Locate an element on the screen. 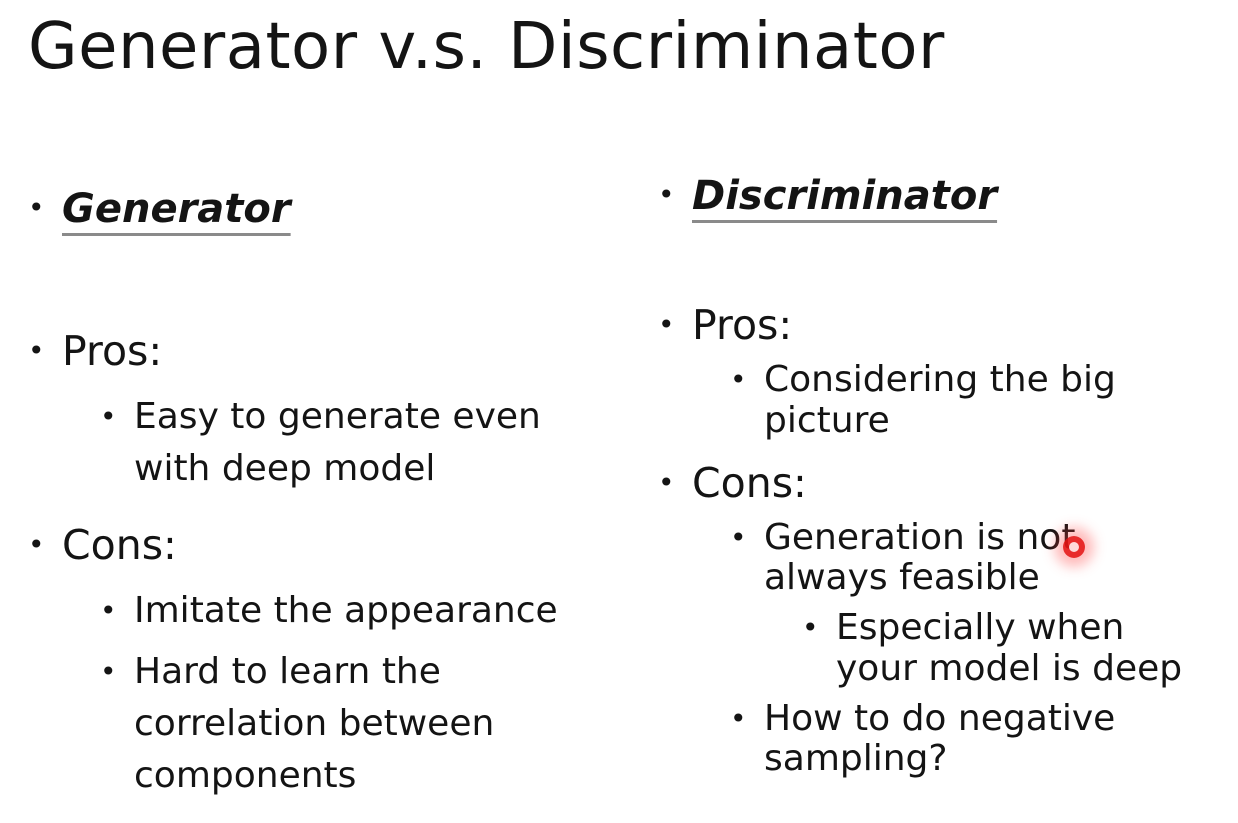 This screenshot has height=823, width=1238. discriminator-cons-label: Cons: is located at coordinates (749, 483).